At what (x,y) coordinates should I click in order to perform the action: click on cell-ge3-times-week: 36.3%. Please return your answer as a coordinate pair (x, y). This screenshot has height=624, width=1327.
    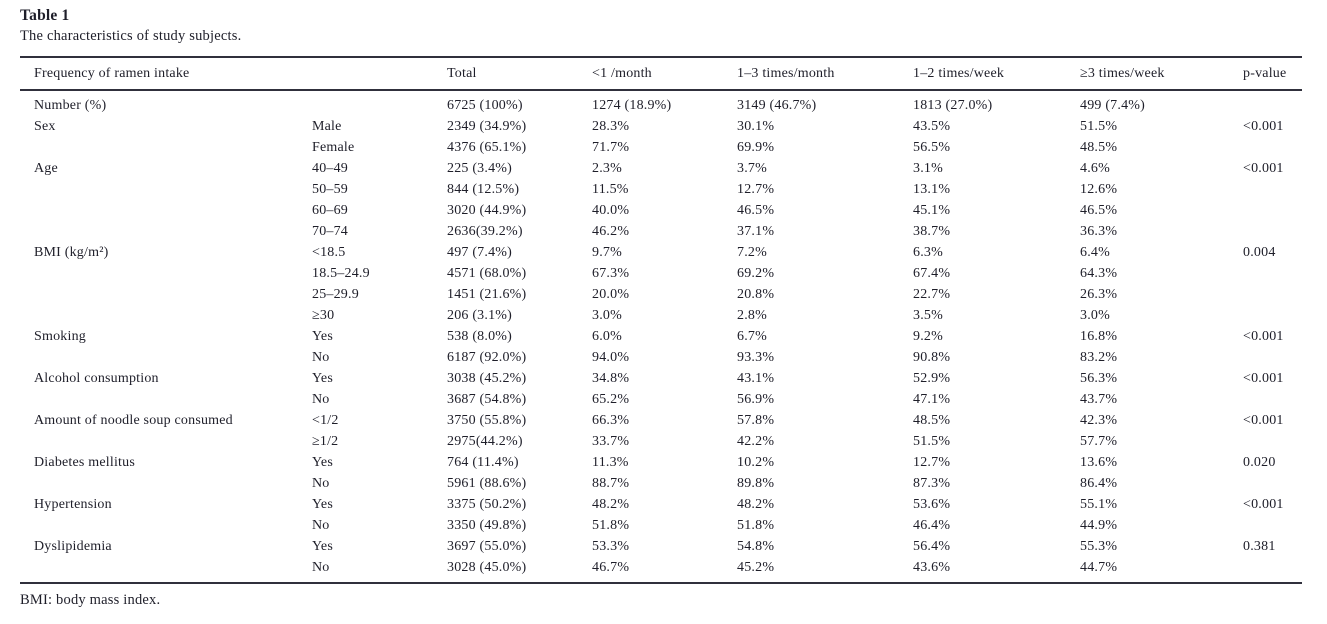
    Looking at the image, I should click on (1099, 231).